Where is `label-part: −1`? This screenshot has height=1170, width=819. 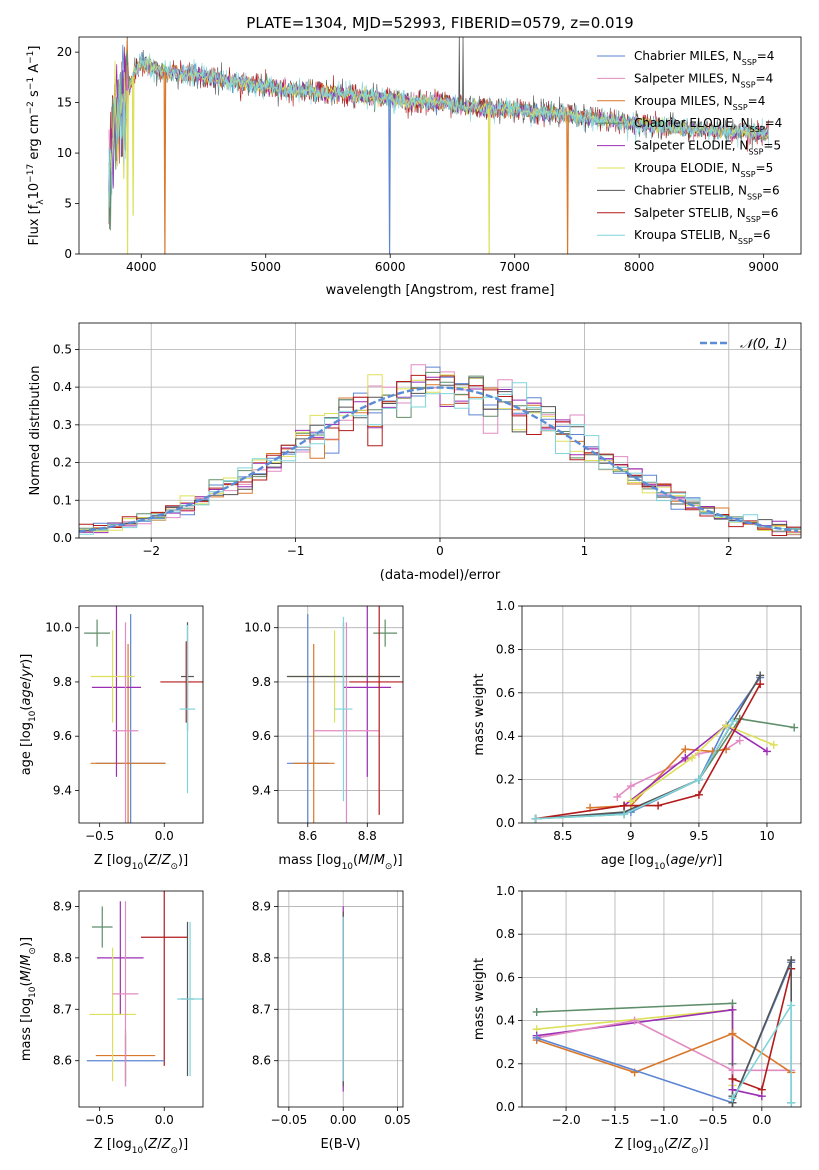
label-part: −1 is located at coordinates (31, 57).